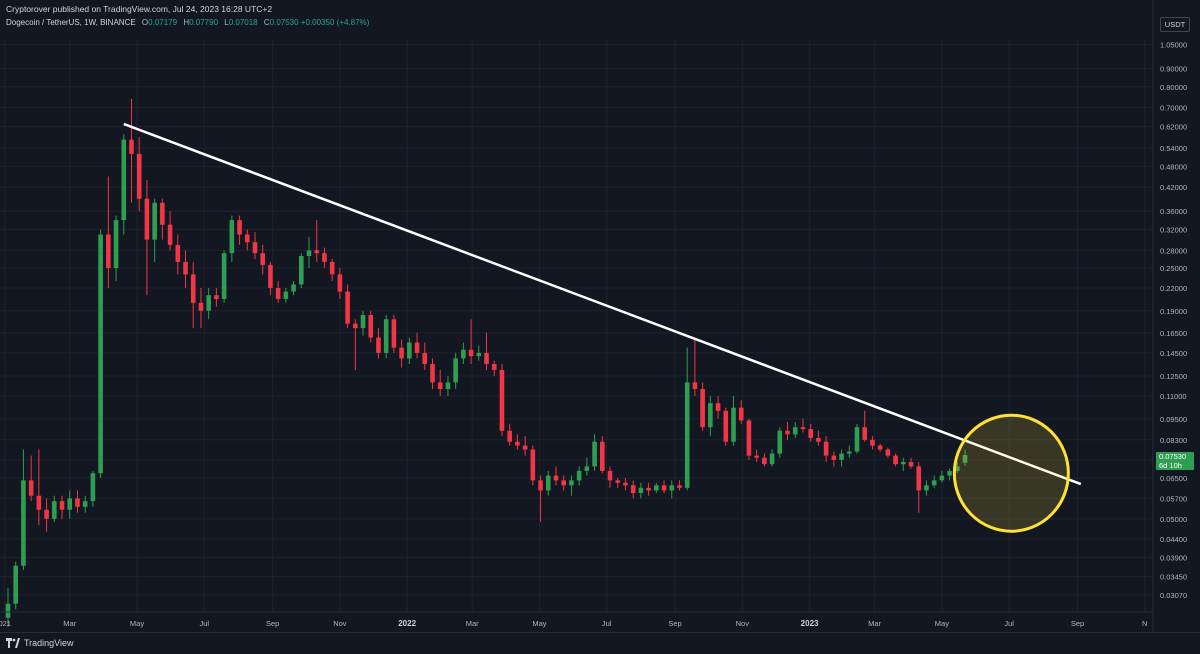  What do you see at coordinates (1173, 376) in the screenshot?
I see `price-tick-label: 0.12500` at bounding box center [1173, 376].